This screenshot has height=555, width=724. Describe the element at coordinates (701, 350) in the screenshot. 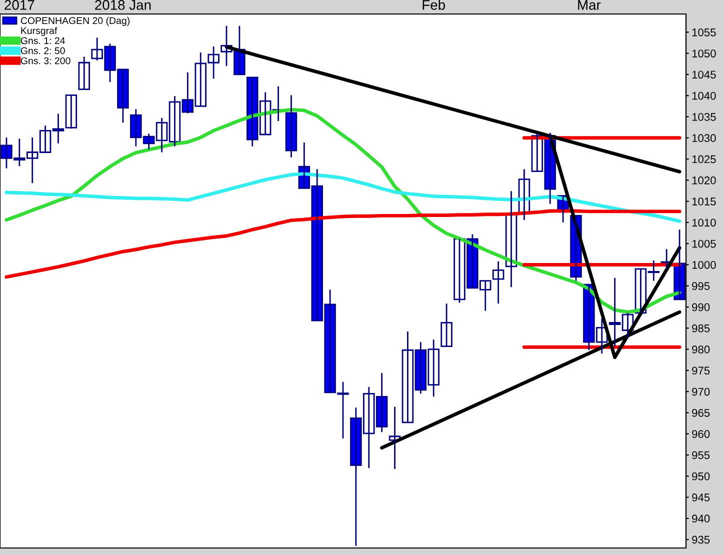

I see `y-tick-label: 980` at that location.